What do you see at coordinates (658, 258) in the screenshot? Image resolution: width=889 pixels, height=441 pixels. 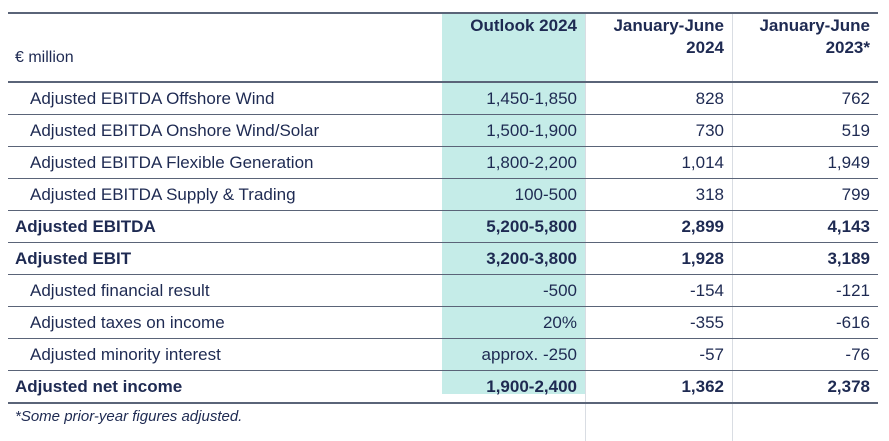 I see `table-cell: 1,928` at bounding box center [658, 258].